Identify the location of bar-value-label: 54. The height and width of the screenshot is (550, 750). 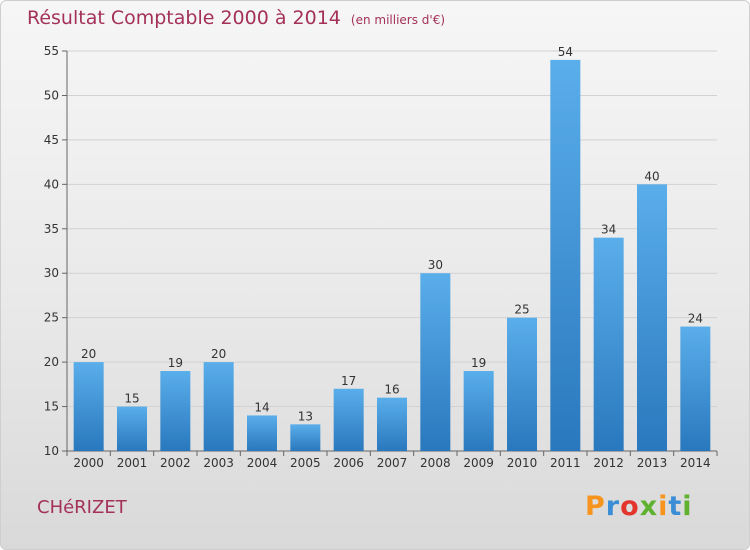
(565, 52).